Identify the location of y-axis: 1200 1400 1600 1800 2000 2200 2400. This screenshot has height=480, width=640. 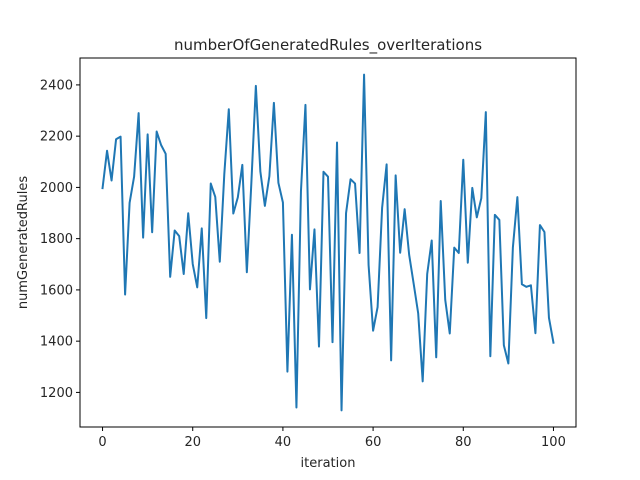
(60, 239).